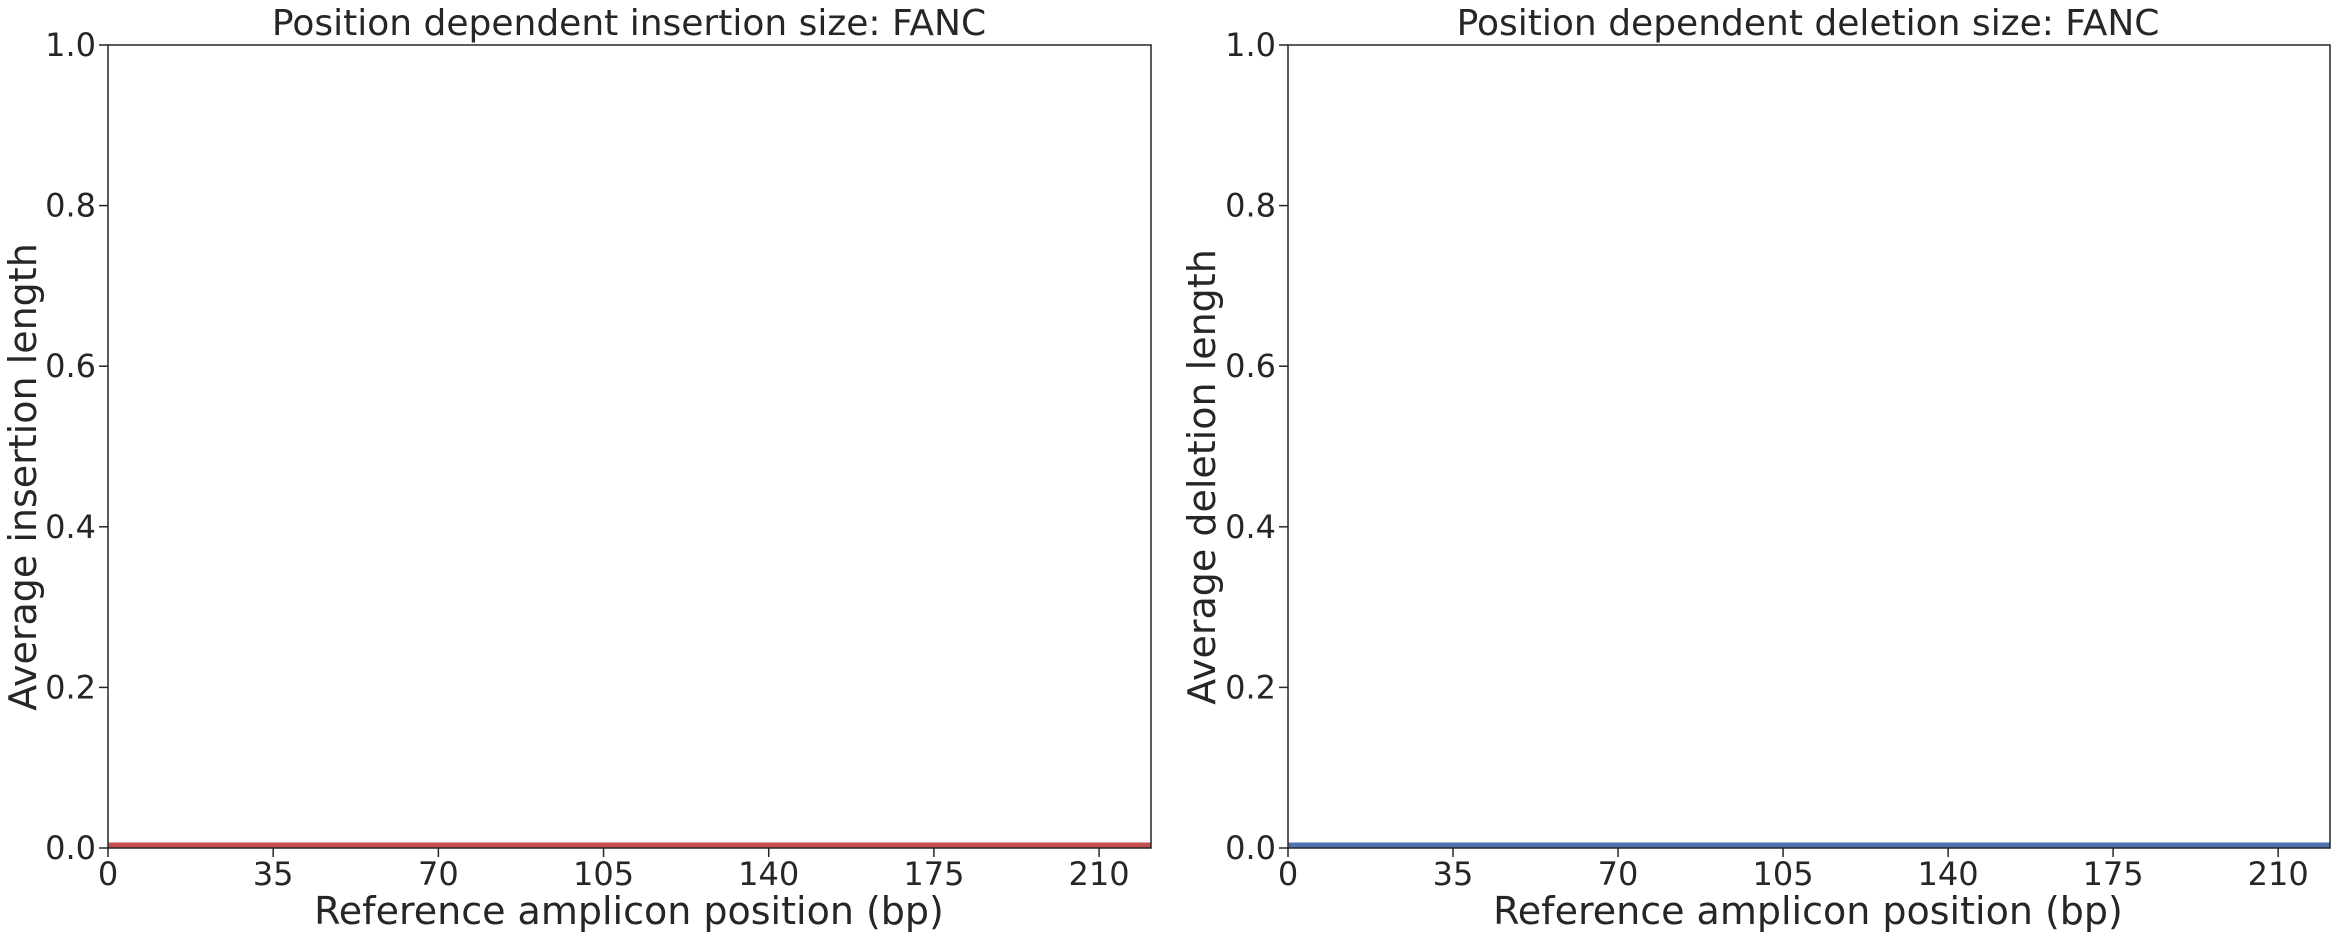  I want to click on insertion-x-axis-label: Reference amplicon position (bp), so click(629, 911).